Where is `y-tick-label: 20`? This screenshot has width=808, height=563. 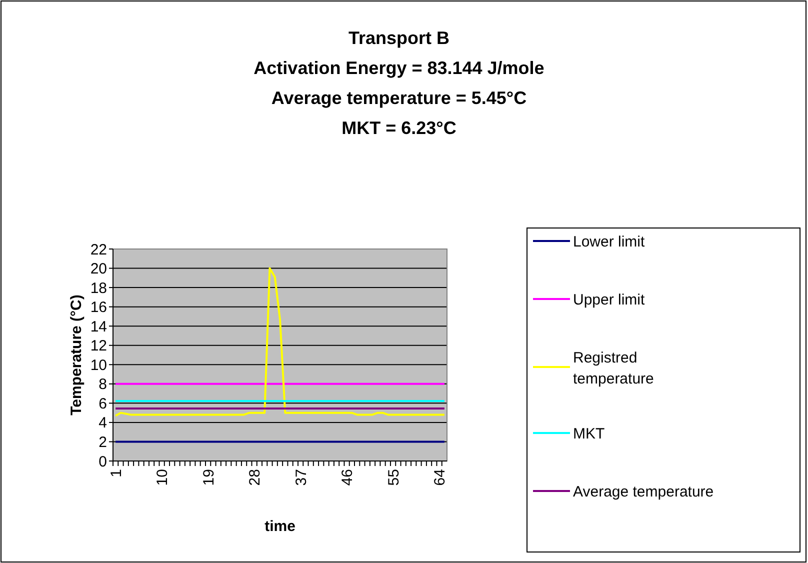
y-tick-label: 20 is located at coordinates (98, 269).